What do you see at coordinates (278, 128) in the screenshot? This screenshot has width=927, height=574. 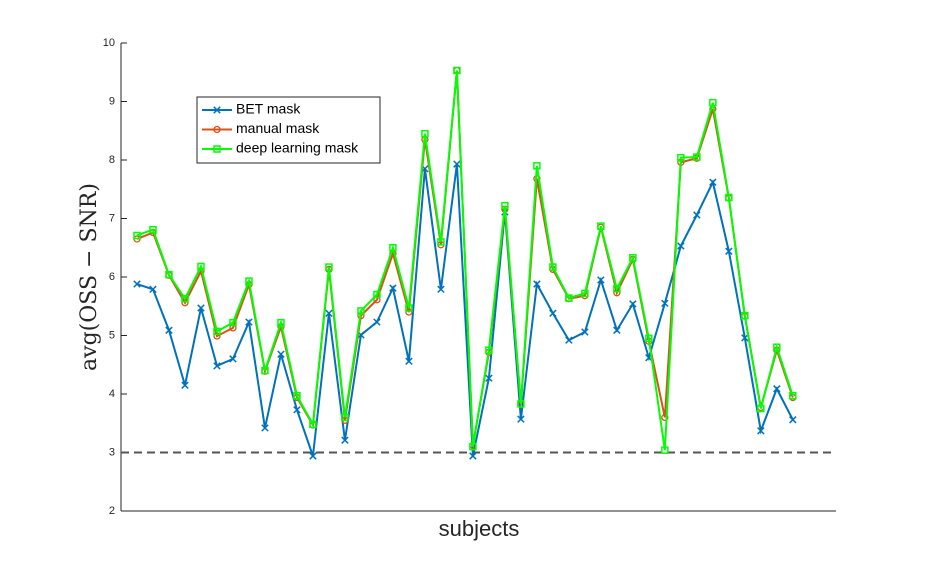 I see `legend-label: manual mask` at bounding box center [278, 128].